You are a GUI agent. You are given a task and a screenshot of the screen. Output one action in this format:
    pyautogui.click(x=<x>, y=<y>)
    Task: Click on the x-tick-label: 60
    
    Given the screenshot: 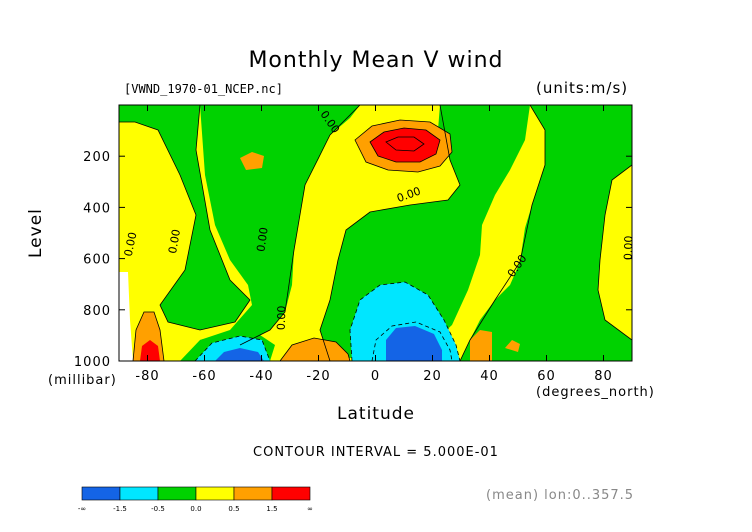 What is the action you would take?
    pyautogui.click(x=546, y=376)
    